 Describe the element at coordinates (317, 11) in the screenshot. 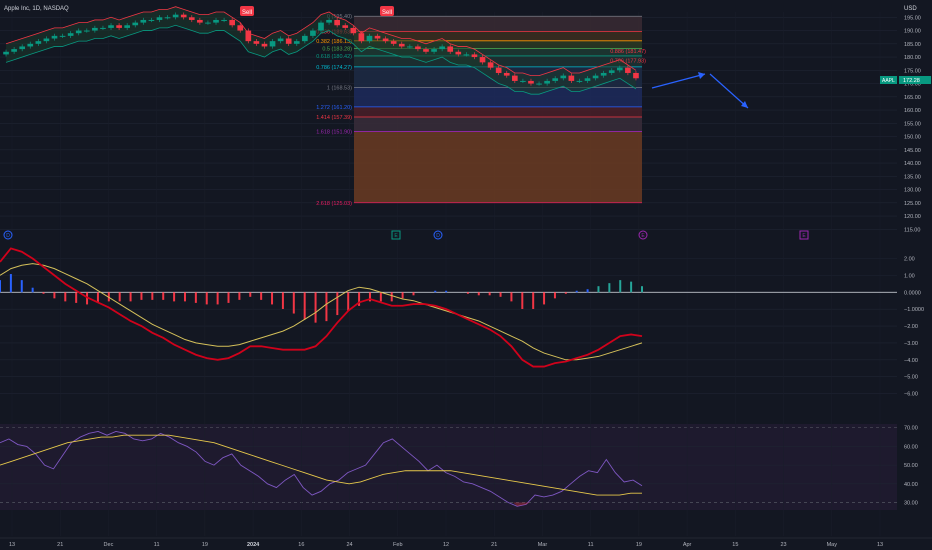

I see `signal-labels: Sell Sell` at that location.